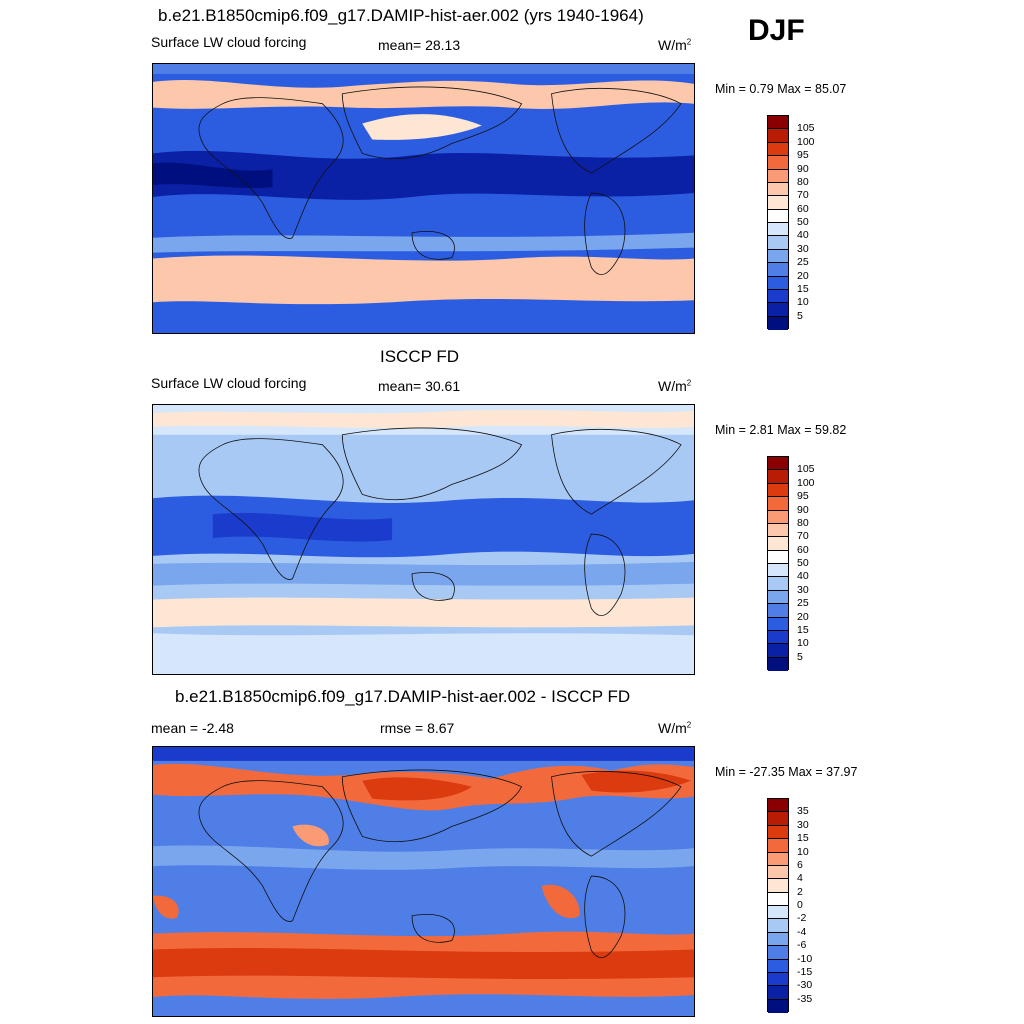  I want to click on panel-3-minmax: Min = -27.35 Max = 37.97, so click(786, 772).